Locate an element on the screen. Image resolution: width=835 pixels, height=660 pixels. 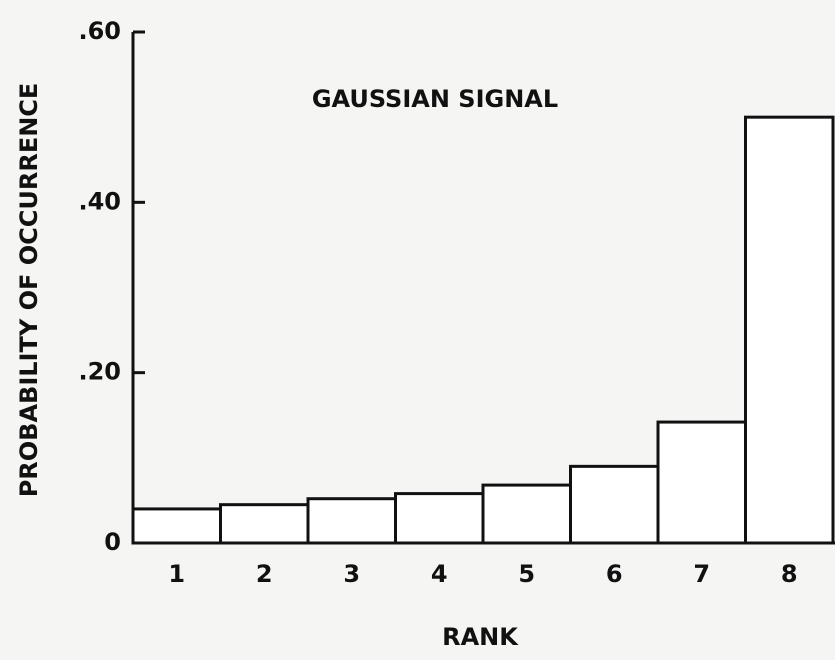
x-tick-label: 3 is located at coordinates (351, 574).